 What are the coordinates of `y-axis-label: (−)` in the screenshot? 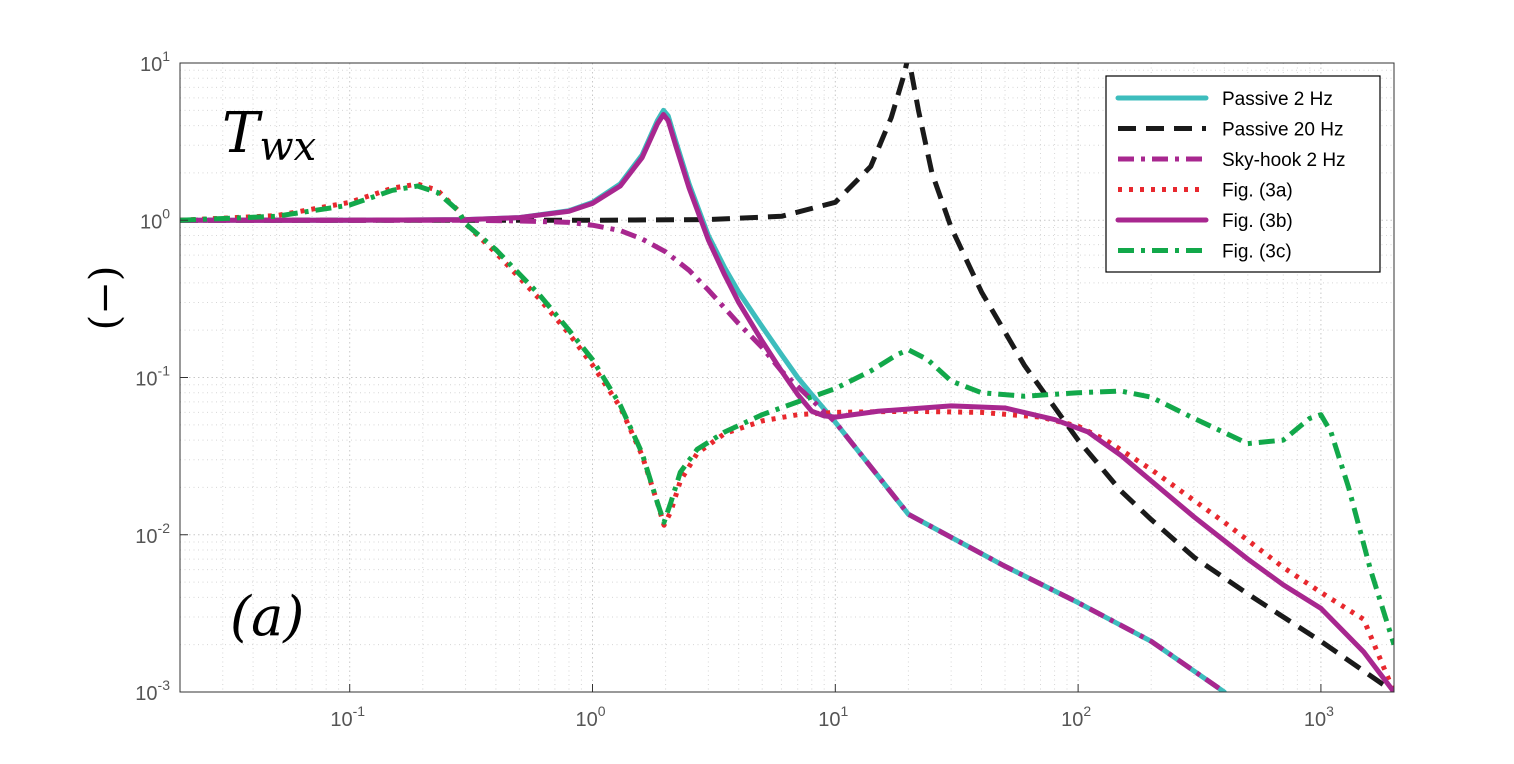 It's located at (105, 298).